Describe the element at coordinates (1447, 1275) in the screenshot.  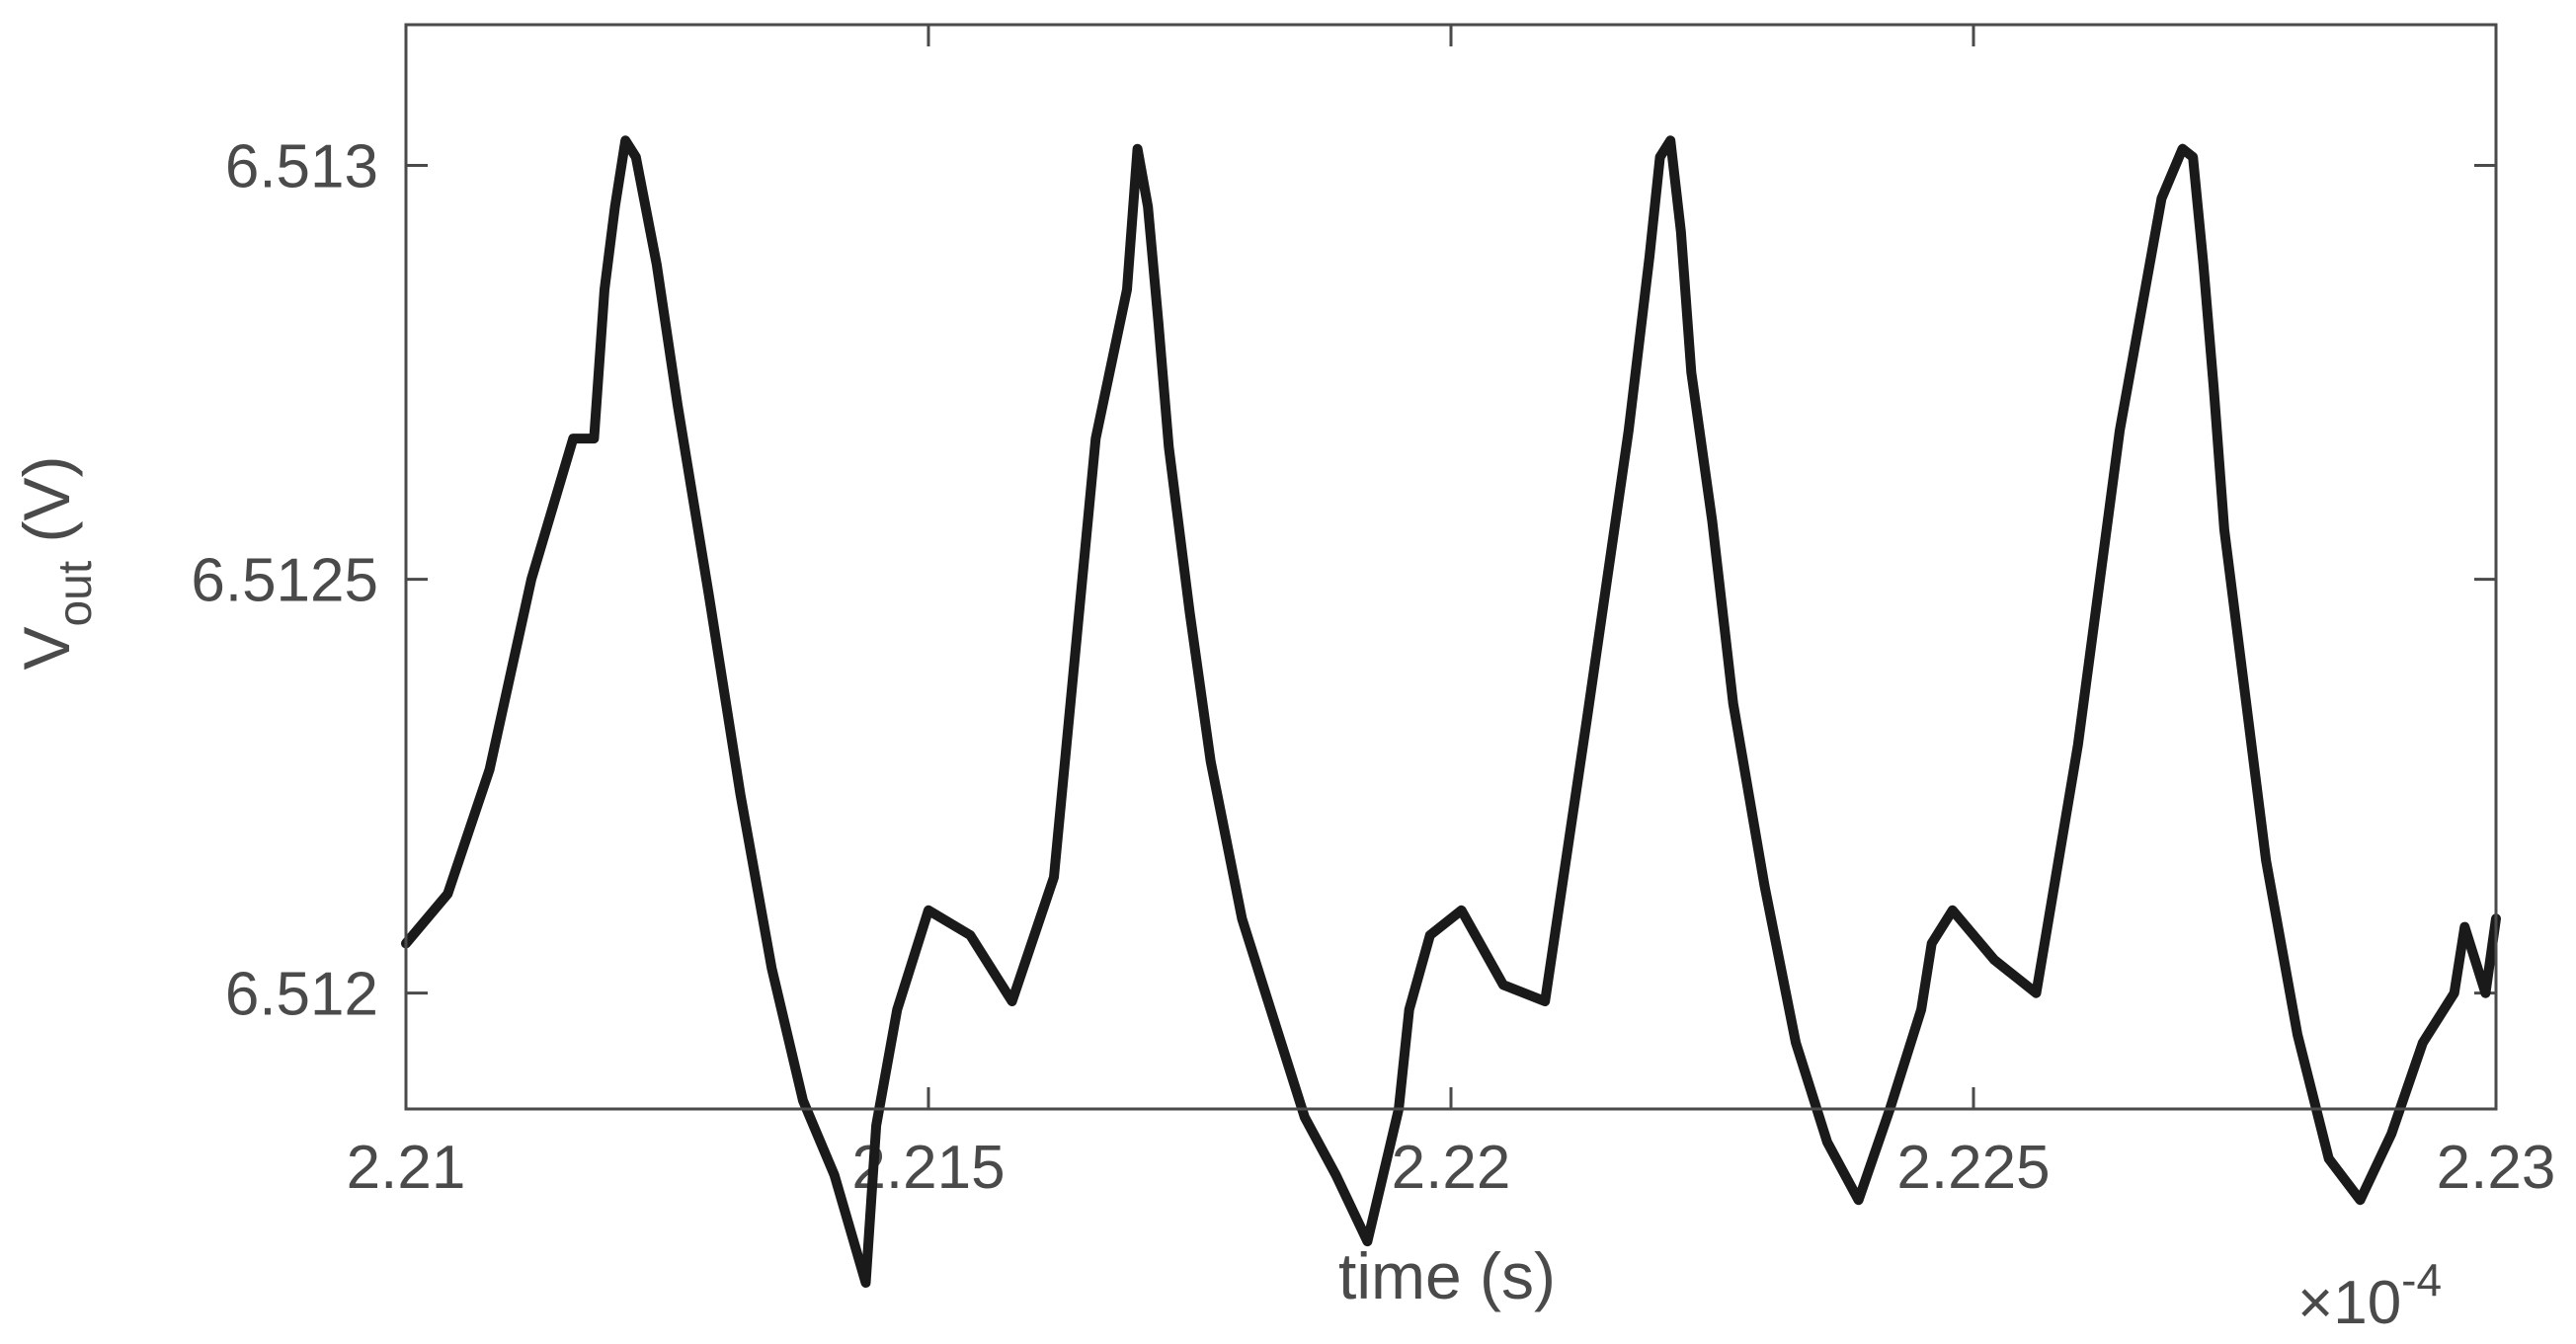
I see `x-axis-label: time (s)` at that location.